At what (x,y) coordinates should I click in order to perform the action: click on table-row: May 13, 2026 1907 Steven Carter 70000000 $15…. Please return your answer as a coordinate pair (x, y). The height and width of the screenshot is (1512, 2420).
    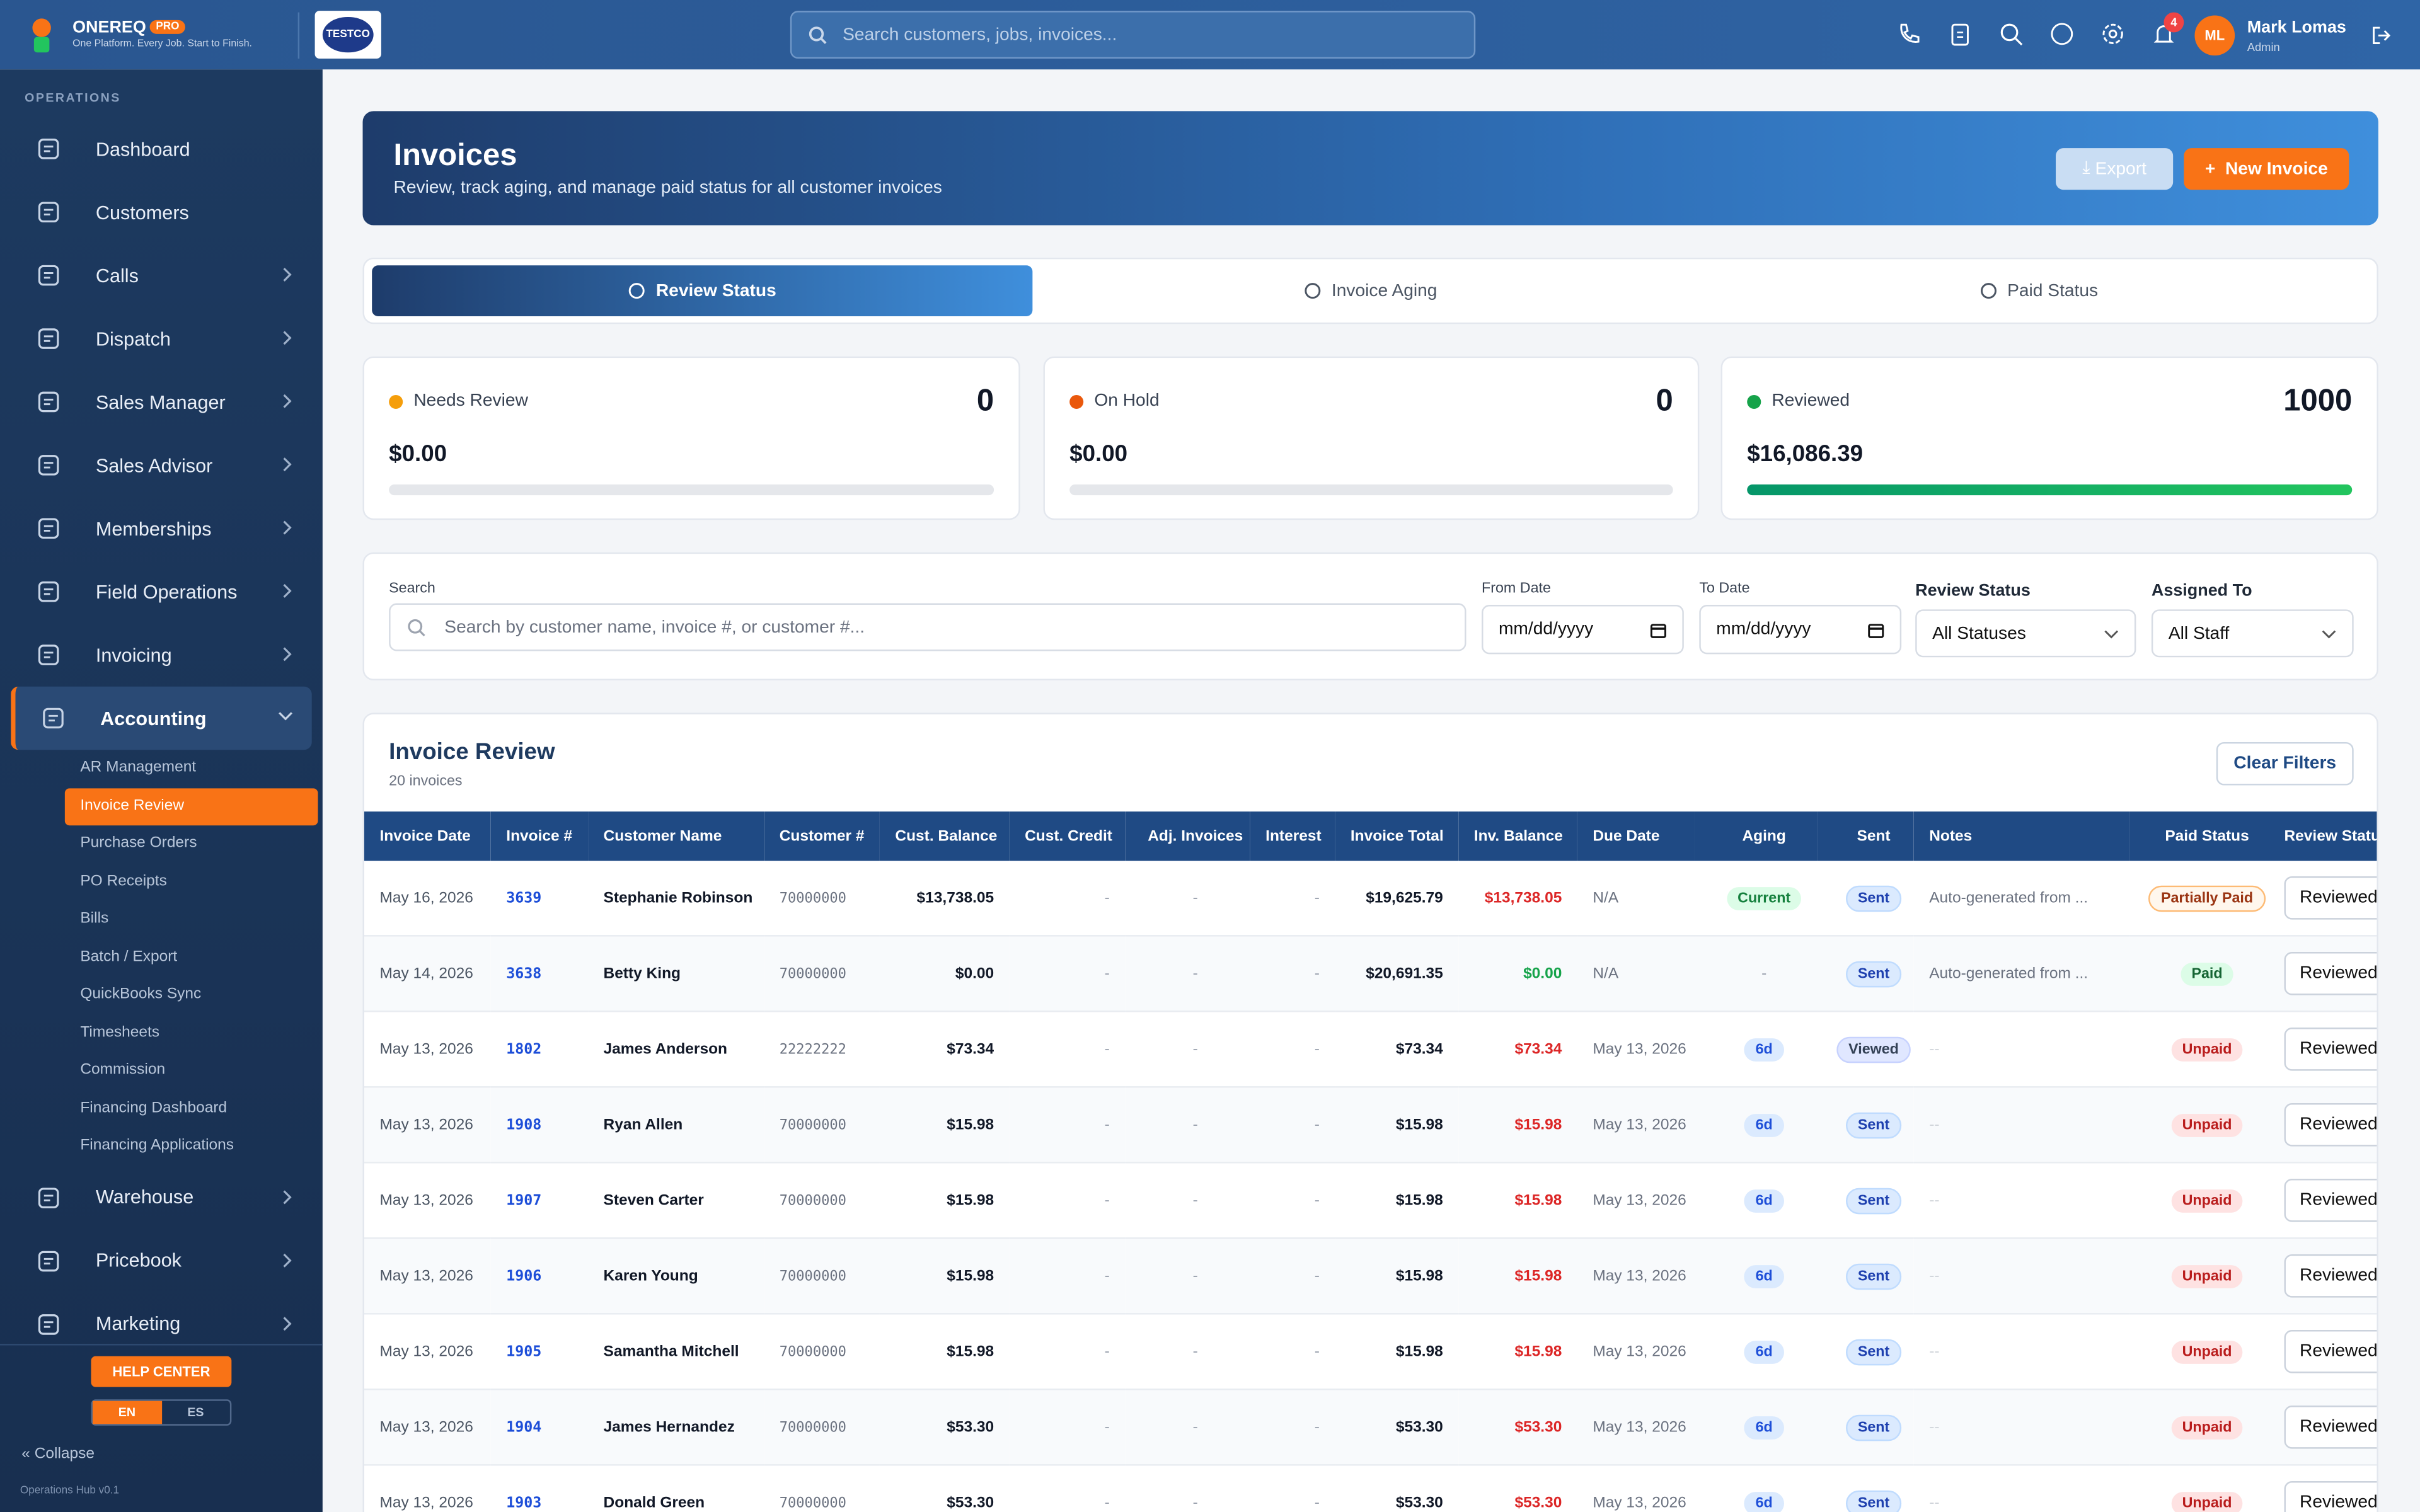
    Looking at the image, I should click on (1371, 1200).